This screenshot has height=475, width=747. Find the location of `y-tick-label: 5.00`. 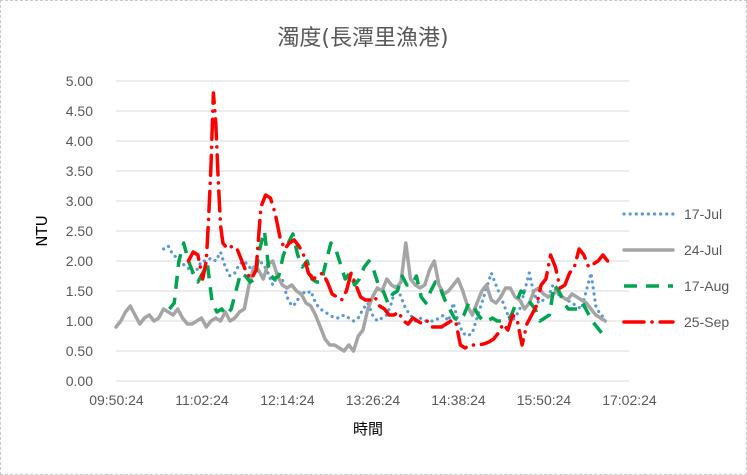

y-tick-label: 5.00 is located at coordinates (79, 81).